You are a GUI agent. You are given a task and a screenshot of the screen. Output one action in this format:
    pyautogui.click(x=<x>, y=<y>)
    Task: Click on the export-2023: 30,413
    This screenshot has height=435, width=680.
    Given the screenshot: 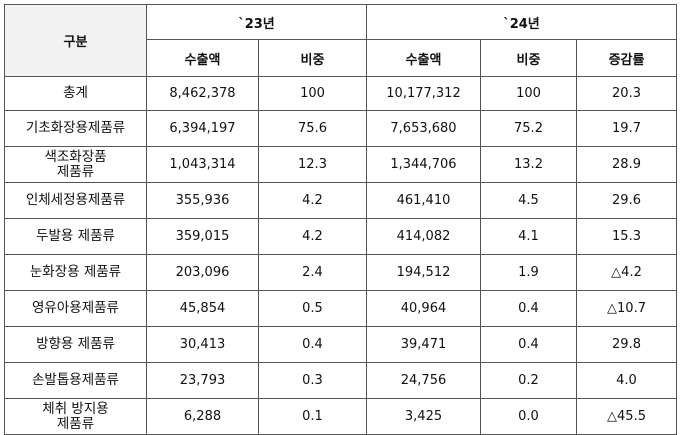 What is the action you would take?
    pyautogui.click(x=202, y=344)
    